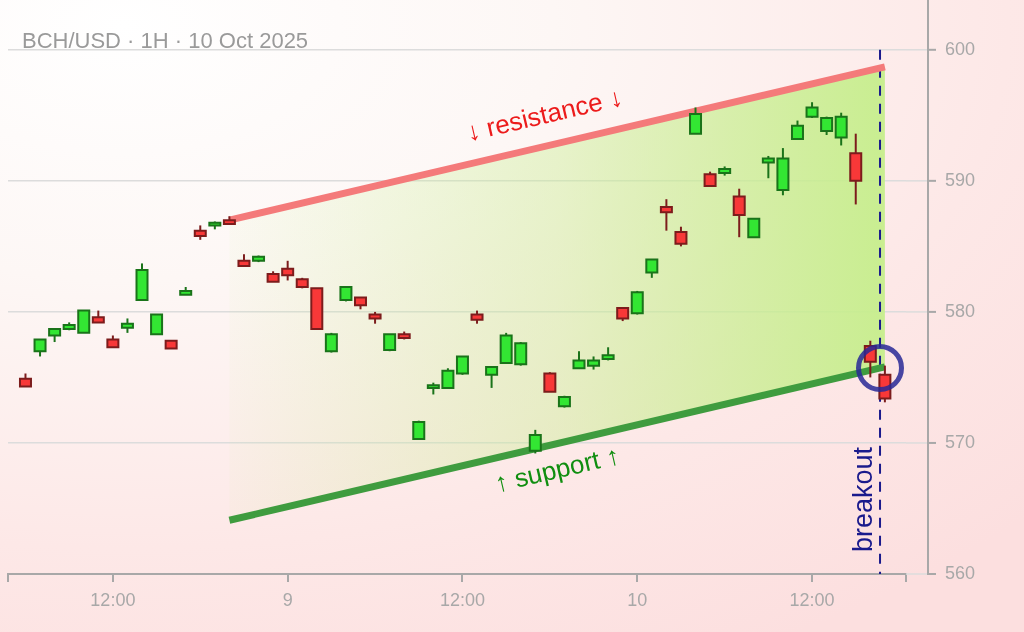  Describe the element at coordinates (557, 469) in the screenshot. I see `annotation: ↑ support ↑` at that location.